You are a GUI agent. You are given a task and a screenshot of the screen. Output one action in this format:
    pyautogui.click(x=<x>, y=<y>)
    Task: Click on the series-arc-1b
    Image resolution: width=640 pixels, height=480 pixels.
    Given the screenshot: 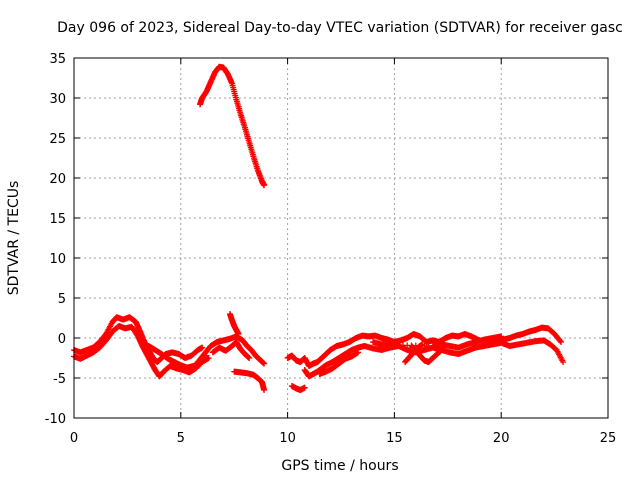 What is the action you would take?
    pyautogui.click(x=141, y=351)
    